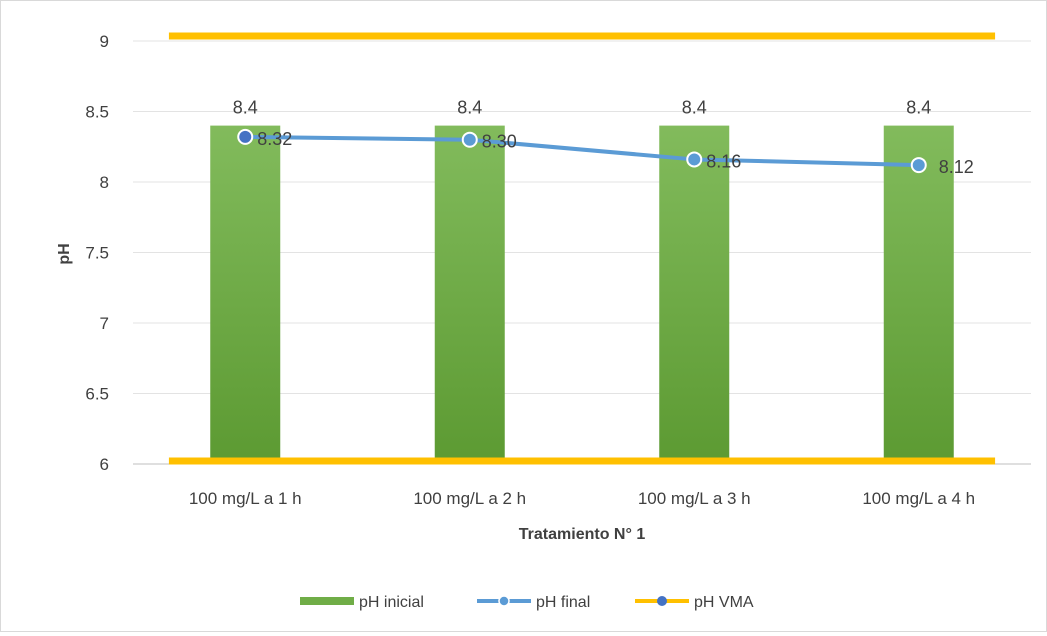 The image size is (1047, 636). Describe the element at coordinates (104, 182) in the screenshot. I see `y-tick-label: 8` at that location.